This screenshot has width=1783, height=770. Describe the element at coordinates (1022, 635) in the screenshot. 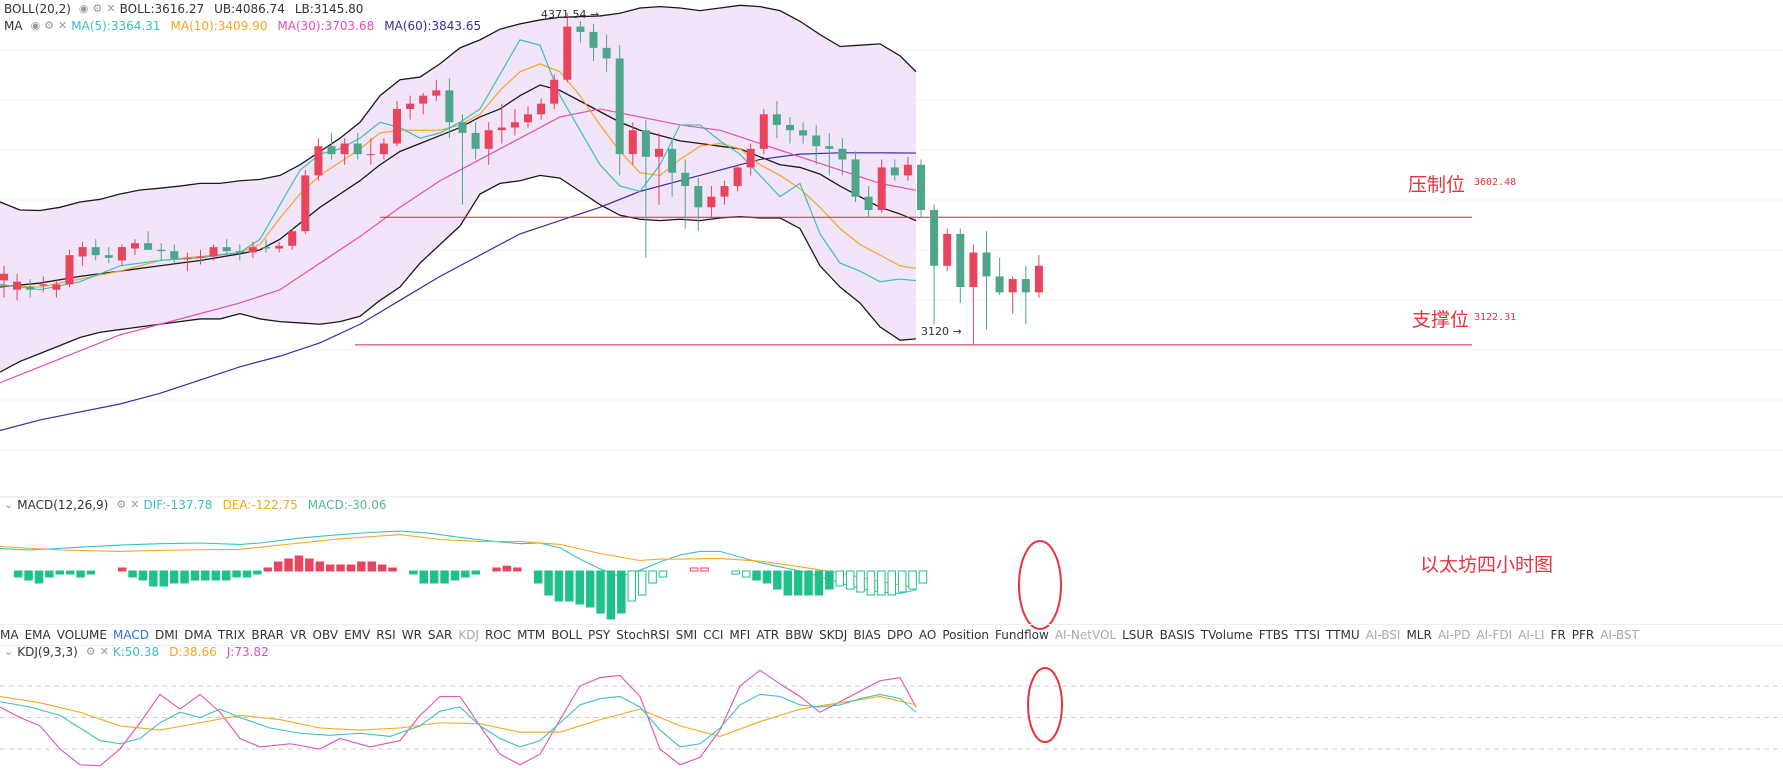

I see `tab-fundflow: Fundflow` at that location.